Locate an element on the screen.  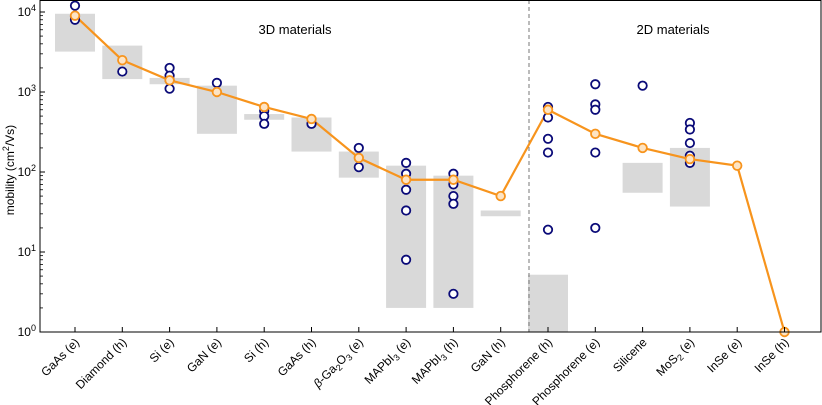
x-tick-label: Diamond (h) is located at coordinates (101, 363).